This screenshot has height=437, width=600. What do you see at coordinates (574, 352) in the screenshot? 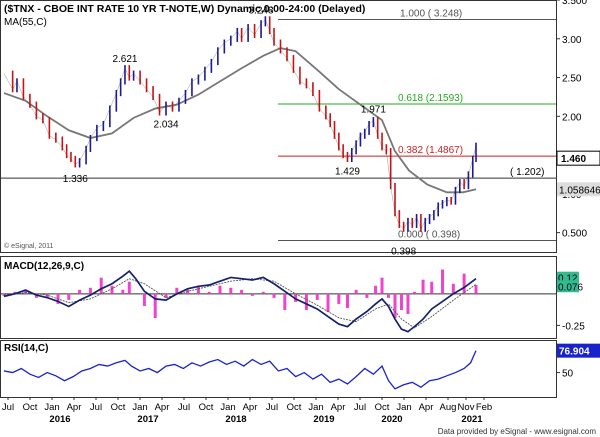
I see `rsi-last-label: 76.904` at bounding box center [574, 352].